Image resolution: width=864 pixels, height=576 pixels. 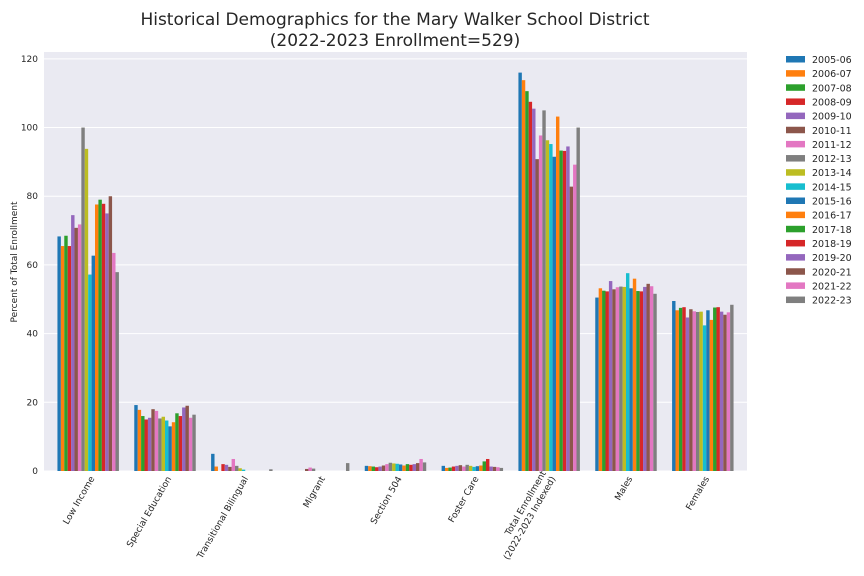 I want to click on y-tick-labels: 0 20 40 60 80 100 120, so click(x=29, y=266).